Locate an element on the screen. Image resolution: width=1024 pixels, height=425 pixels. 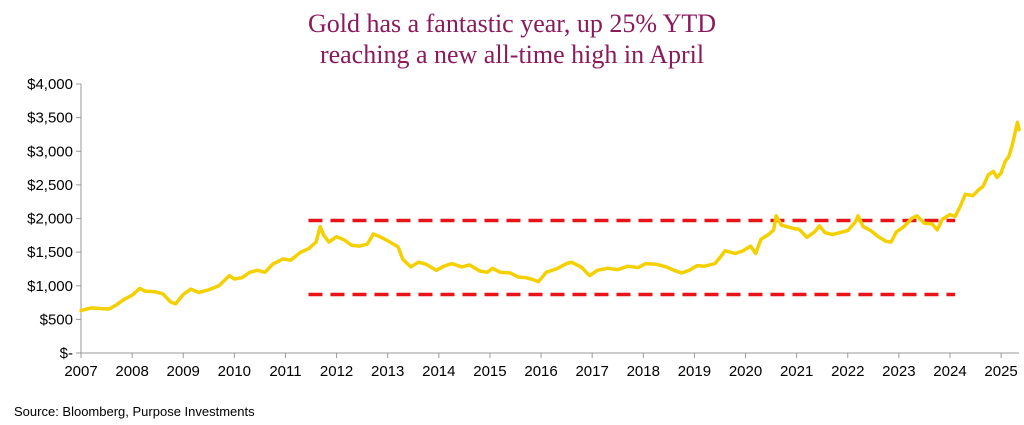
x-tick-label: 2012 is located at coordinates (336, 371).